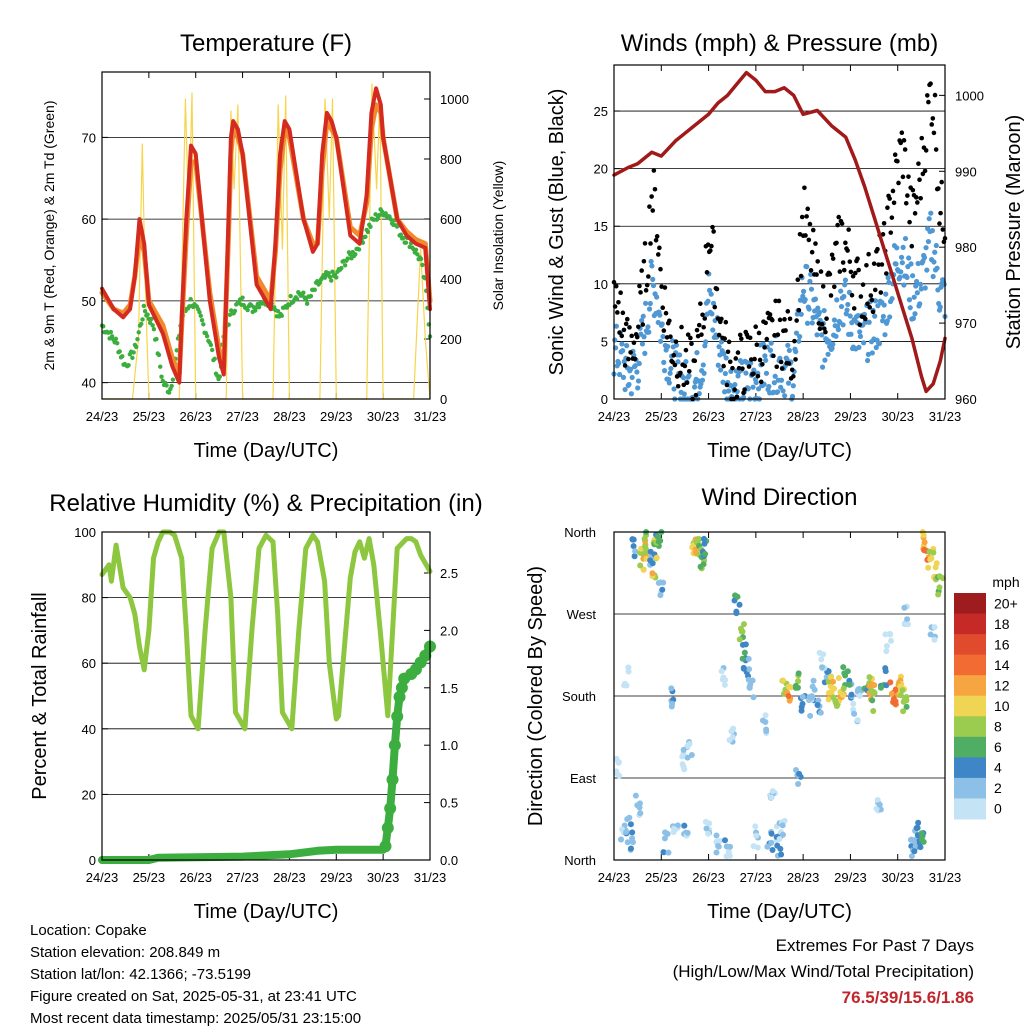 The image size is (1024, 1030). What do you see at coordinates (454, 99) in the screenshot?
I see `y2-tick-label: 1000` at bounding box center [454, 99].